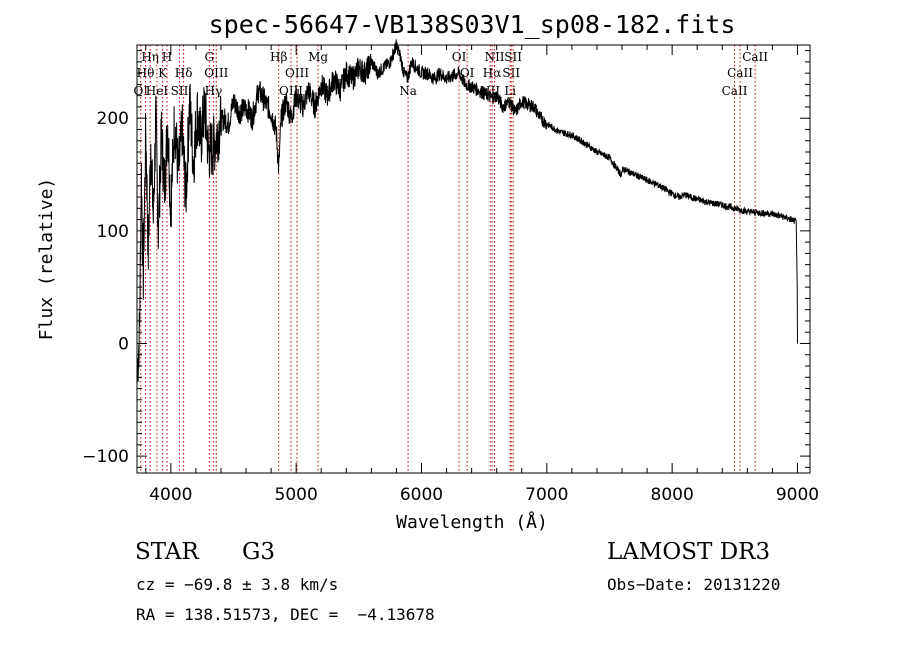 This screenshot has height=649, width=900. Describe the element at coordinates (170, 495) in the screenshot. I see `x-tick-label-0: 4000` at that location.